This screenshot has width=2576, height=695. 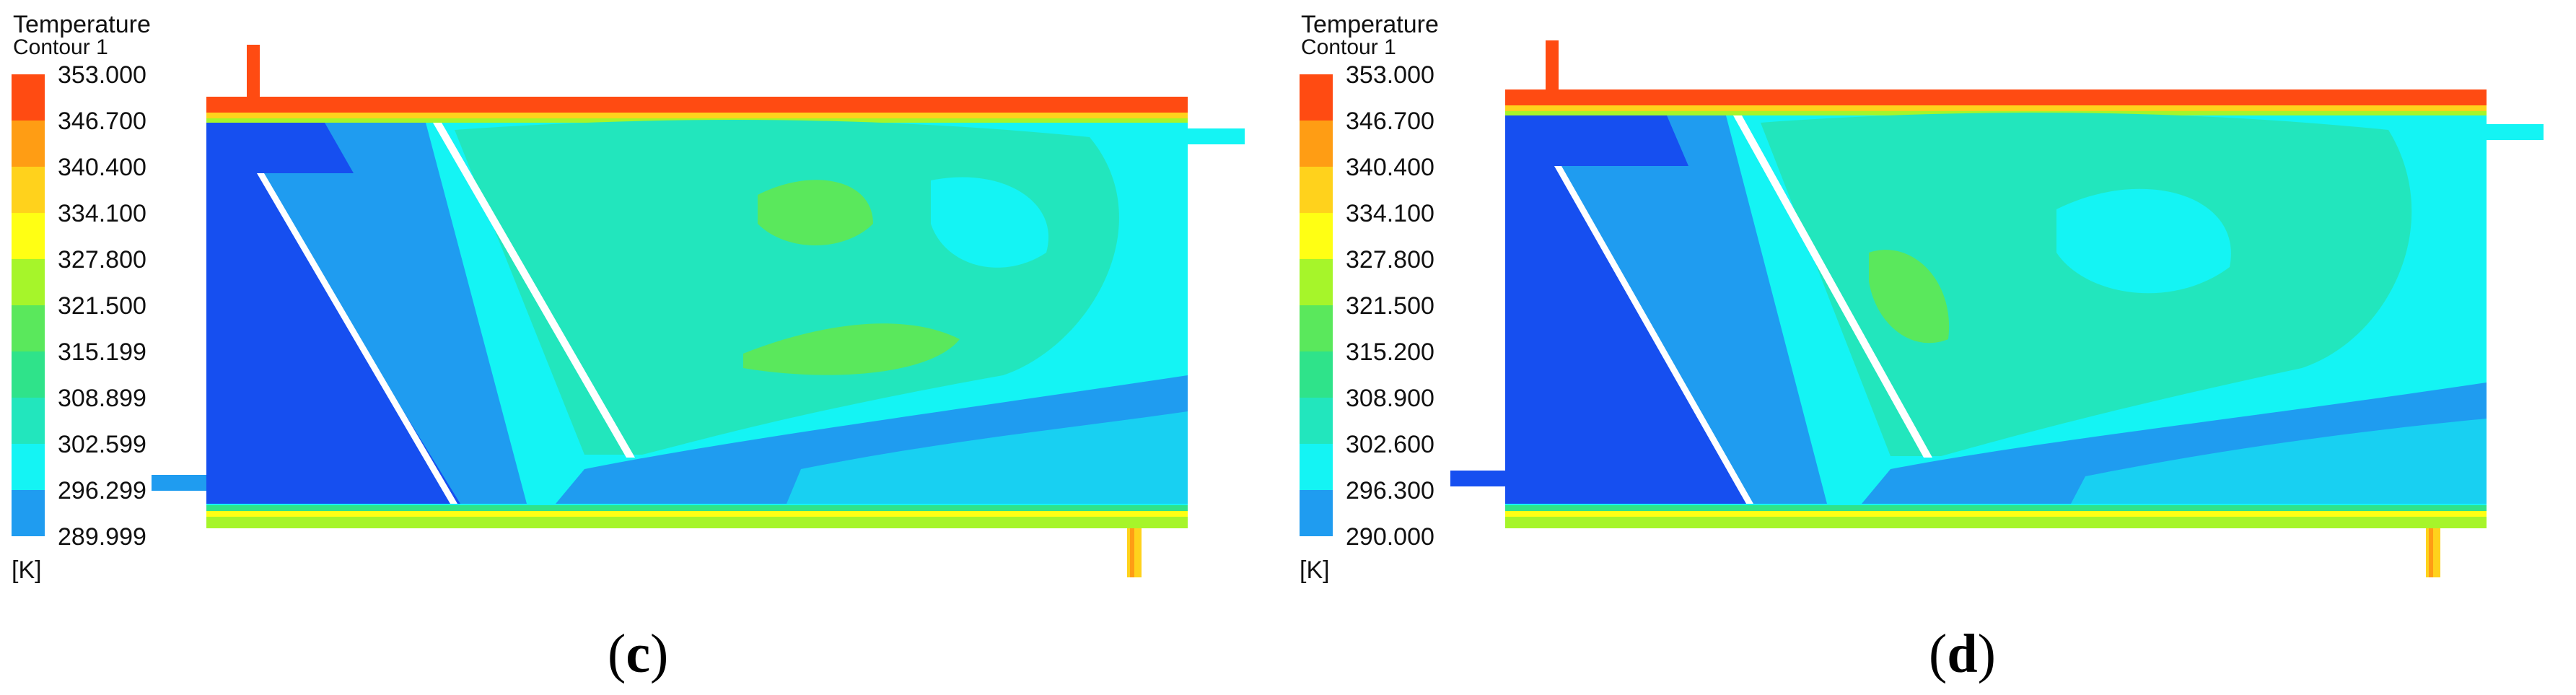 What do you see at coordinates (1390, 352) in the screenshot?
I see `legend-tick: 315.200` at bounding box center [1390, 352].